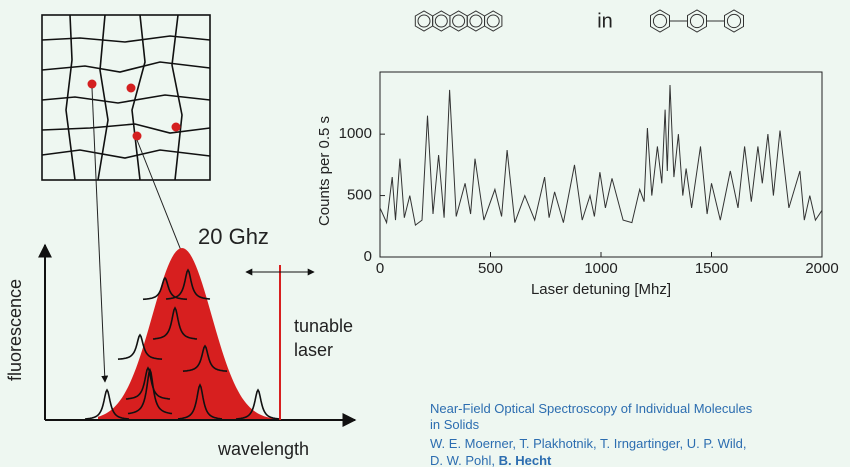  Describe the element at coordinates (324, 171) in the screenshot. I see `y-axis-label: Counts per 0.5 s` at that location.